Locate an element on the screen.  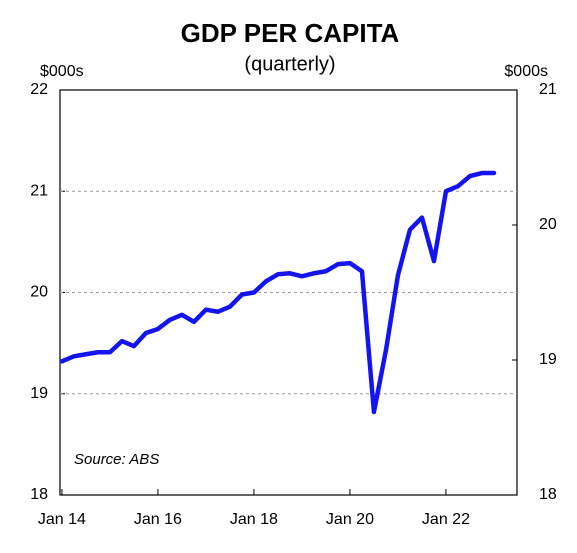
x-tick-label: Jan 20 is located at coordinates (350, 519).